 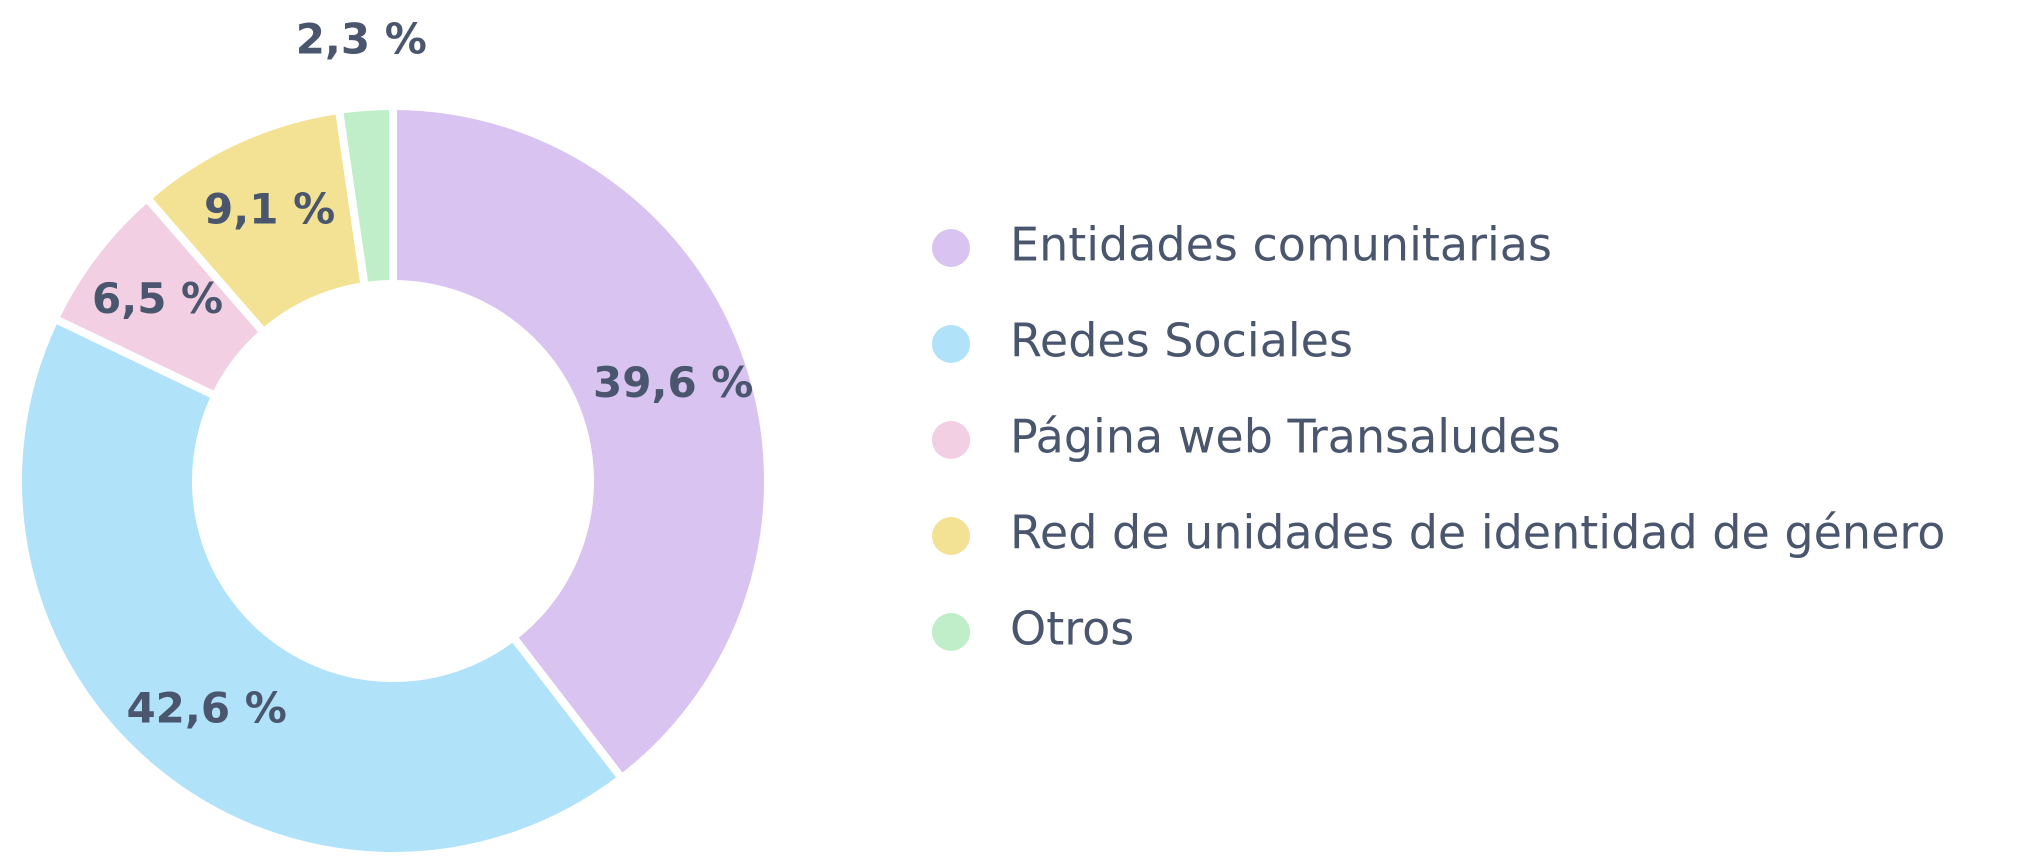 What do you see at coordinates (1477, 533) in the screenshot?
I see `legend-label: Red de unidades de identidad de género` at bounding box center [1477, 533].